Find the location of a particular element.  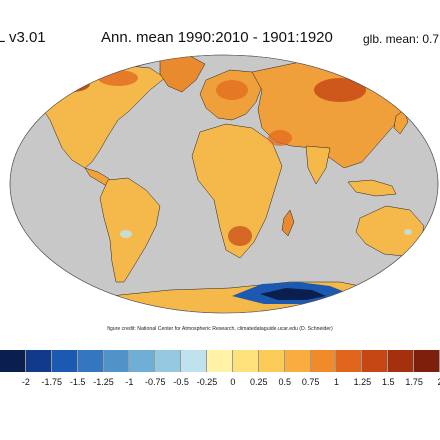

map-title: Ann. mean 1990:2010 - 1901:1920 is located at coordinates (217, 37).